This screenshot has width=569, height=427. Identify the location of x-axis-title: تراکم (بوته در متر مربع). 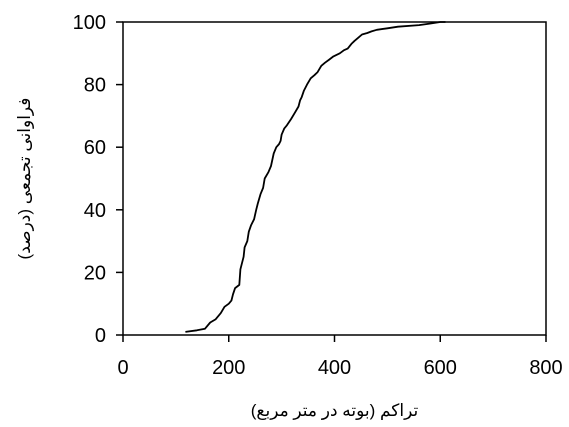
(335, 411).